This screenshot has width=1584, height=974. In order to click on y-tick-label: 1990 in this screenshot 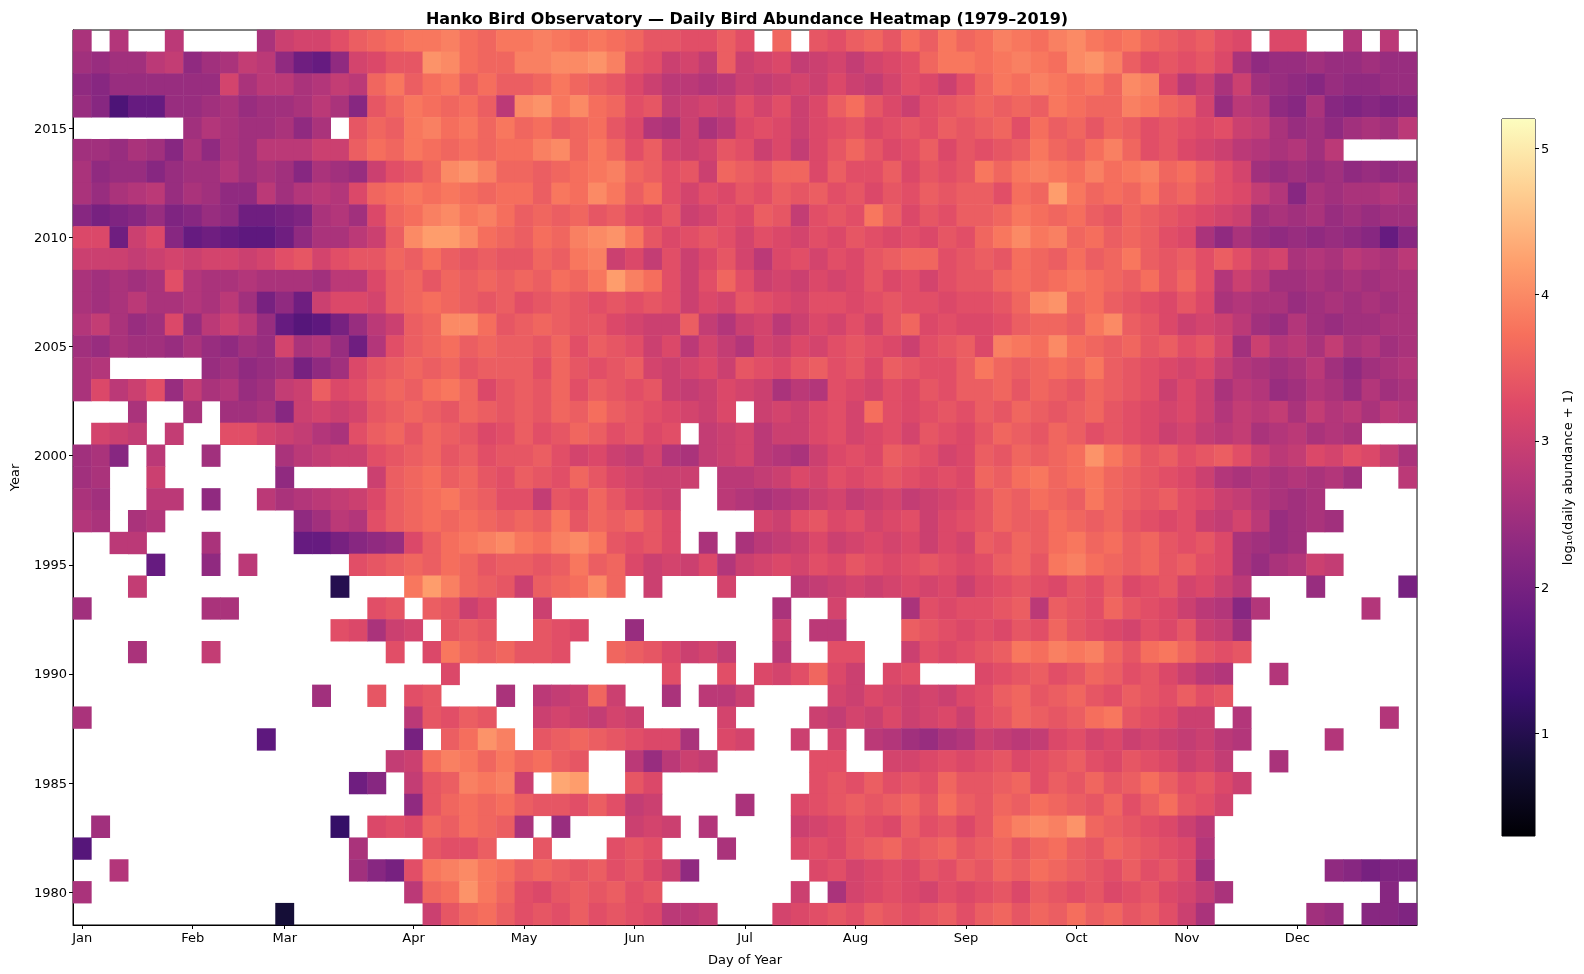, I will do `click(50, 674)`.